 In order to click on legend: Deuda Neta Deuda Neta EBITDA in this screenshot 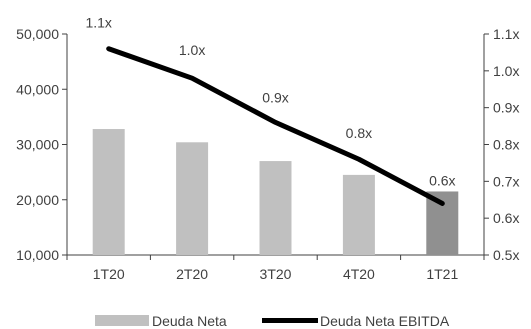, I will do `click(272, 321)`.